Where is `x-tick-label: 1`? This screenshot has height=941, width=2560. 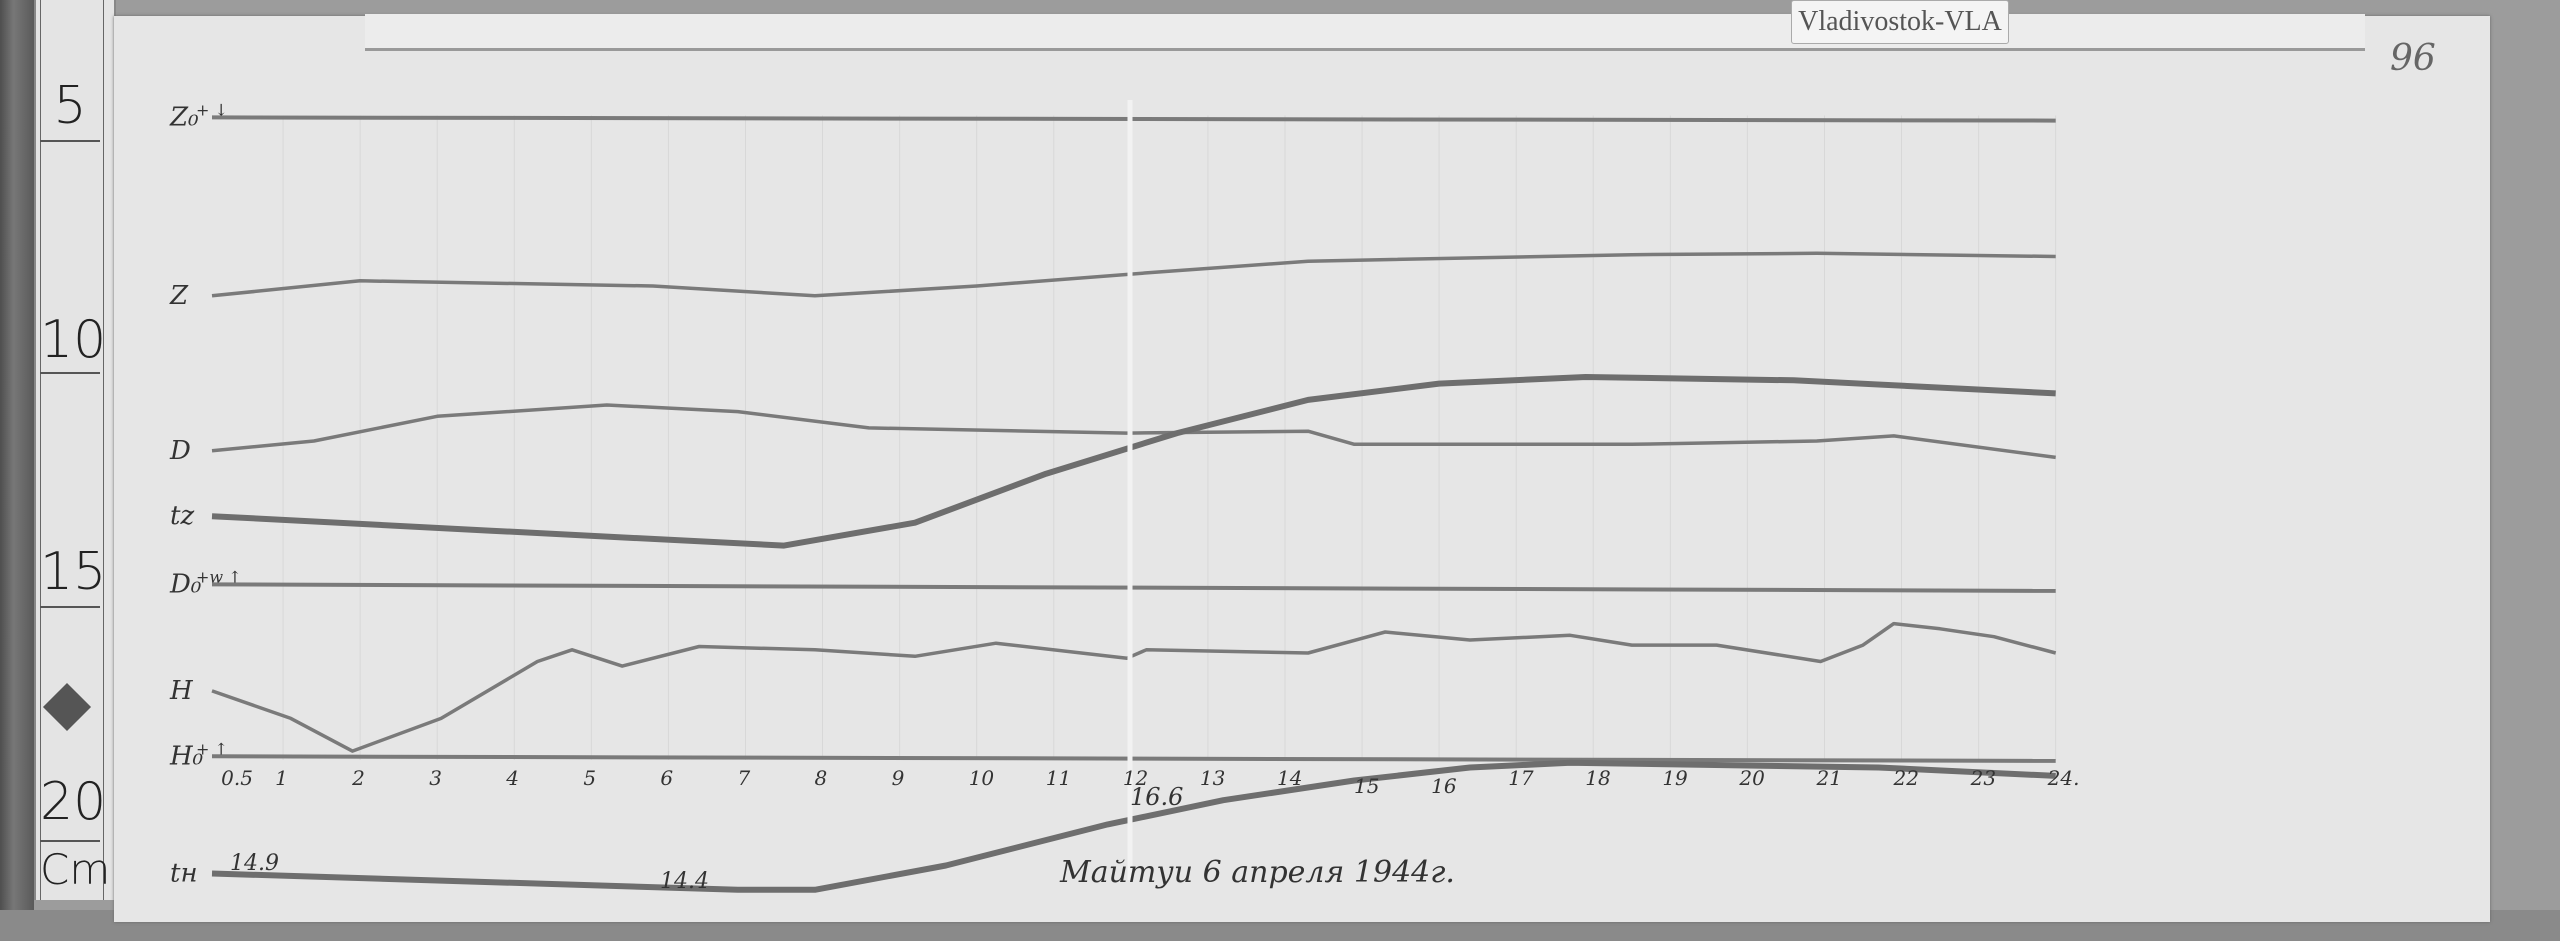
x-tick-label: 1 is located at coordinates (281, 778).